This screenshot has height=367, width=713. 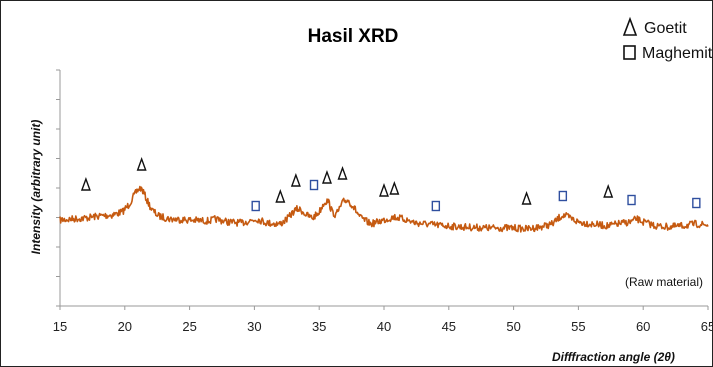 I want to click on x-tick-label: 50, so click(x=513, y=326).